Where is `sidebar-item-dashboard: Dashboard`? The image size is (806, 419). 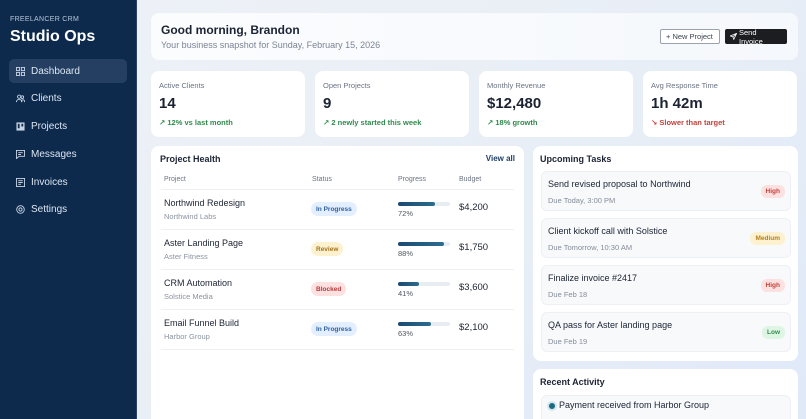
sidebar-item-dashboard: Dashboard is located at coordinates (68, 71).